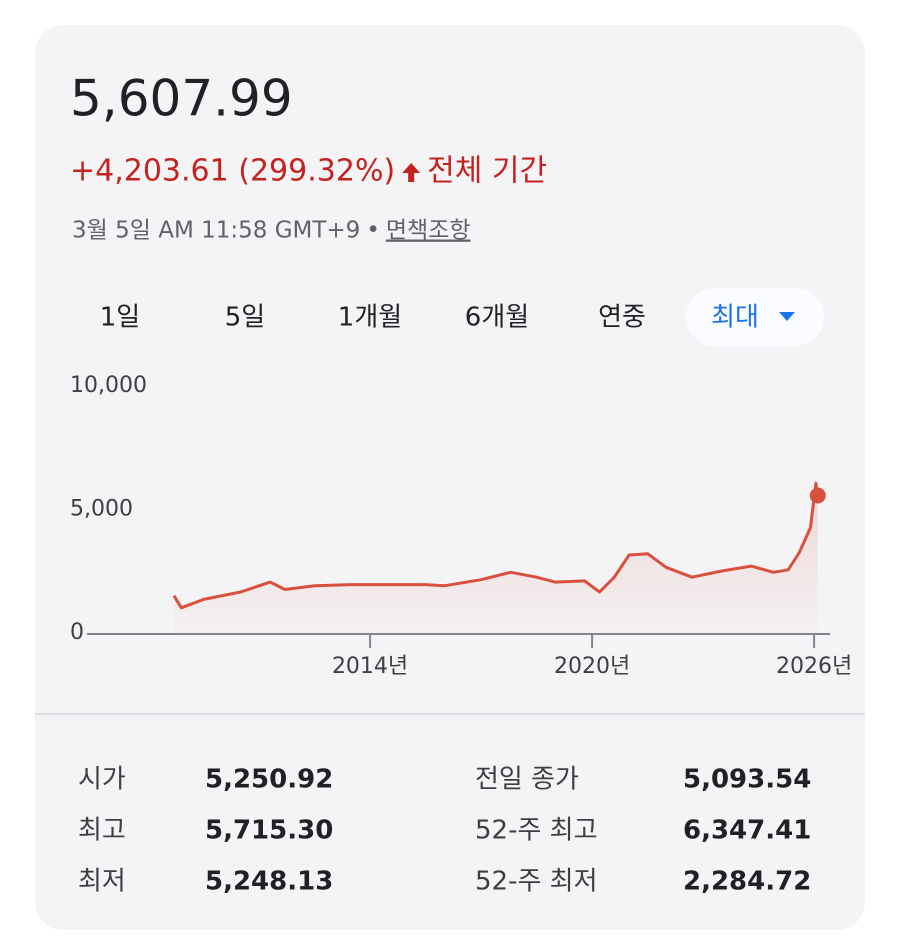 The width and height of the screenshot is (900, 944). What do you see at coordinates (536, 882) in the screenshot?
I see `stat-label: 52-주 최저` at bounding box center [536, 882].